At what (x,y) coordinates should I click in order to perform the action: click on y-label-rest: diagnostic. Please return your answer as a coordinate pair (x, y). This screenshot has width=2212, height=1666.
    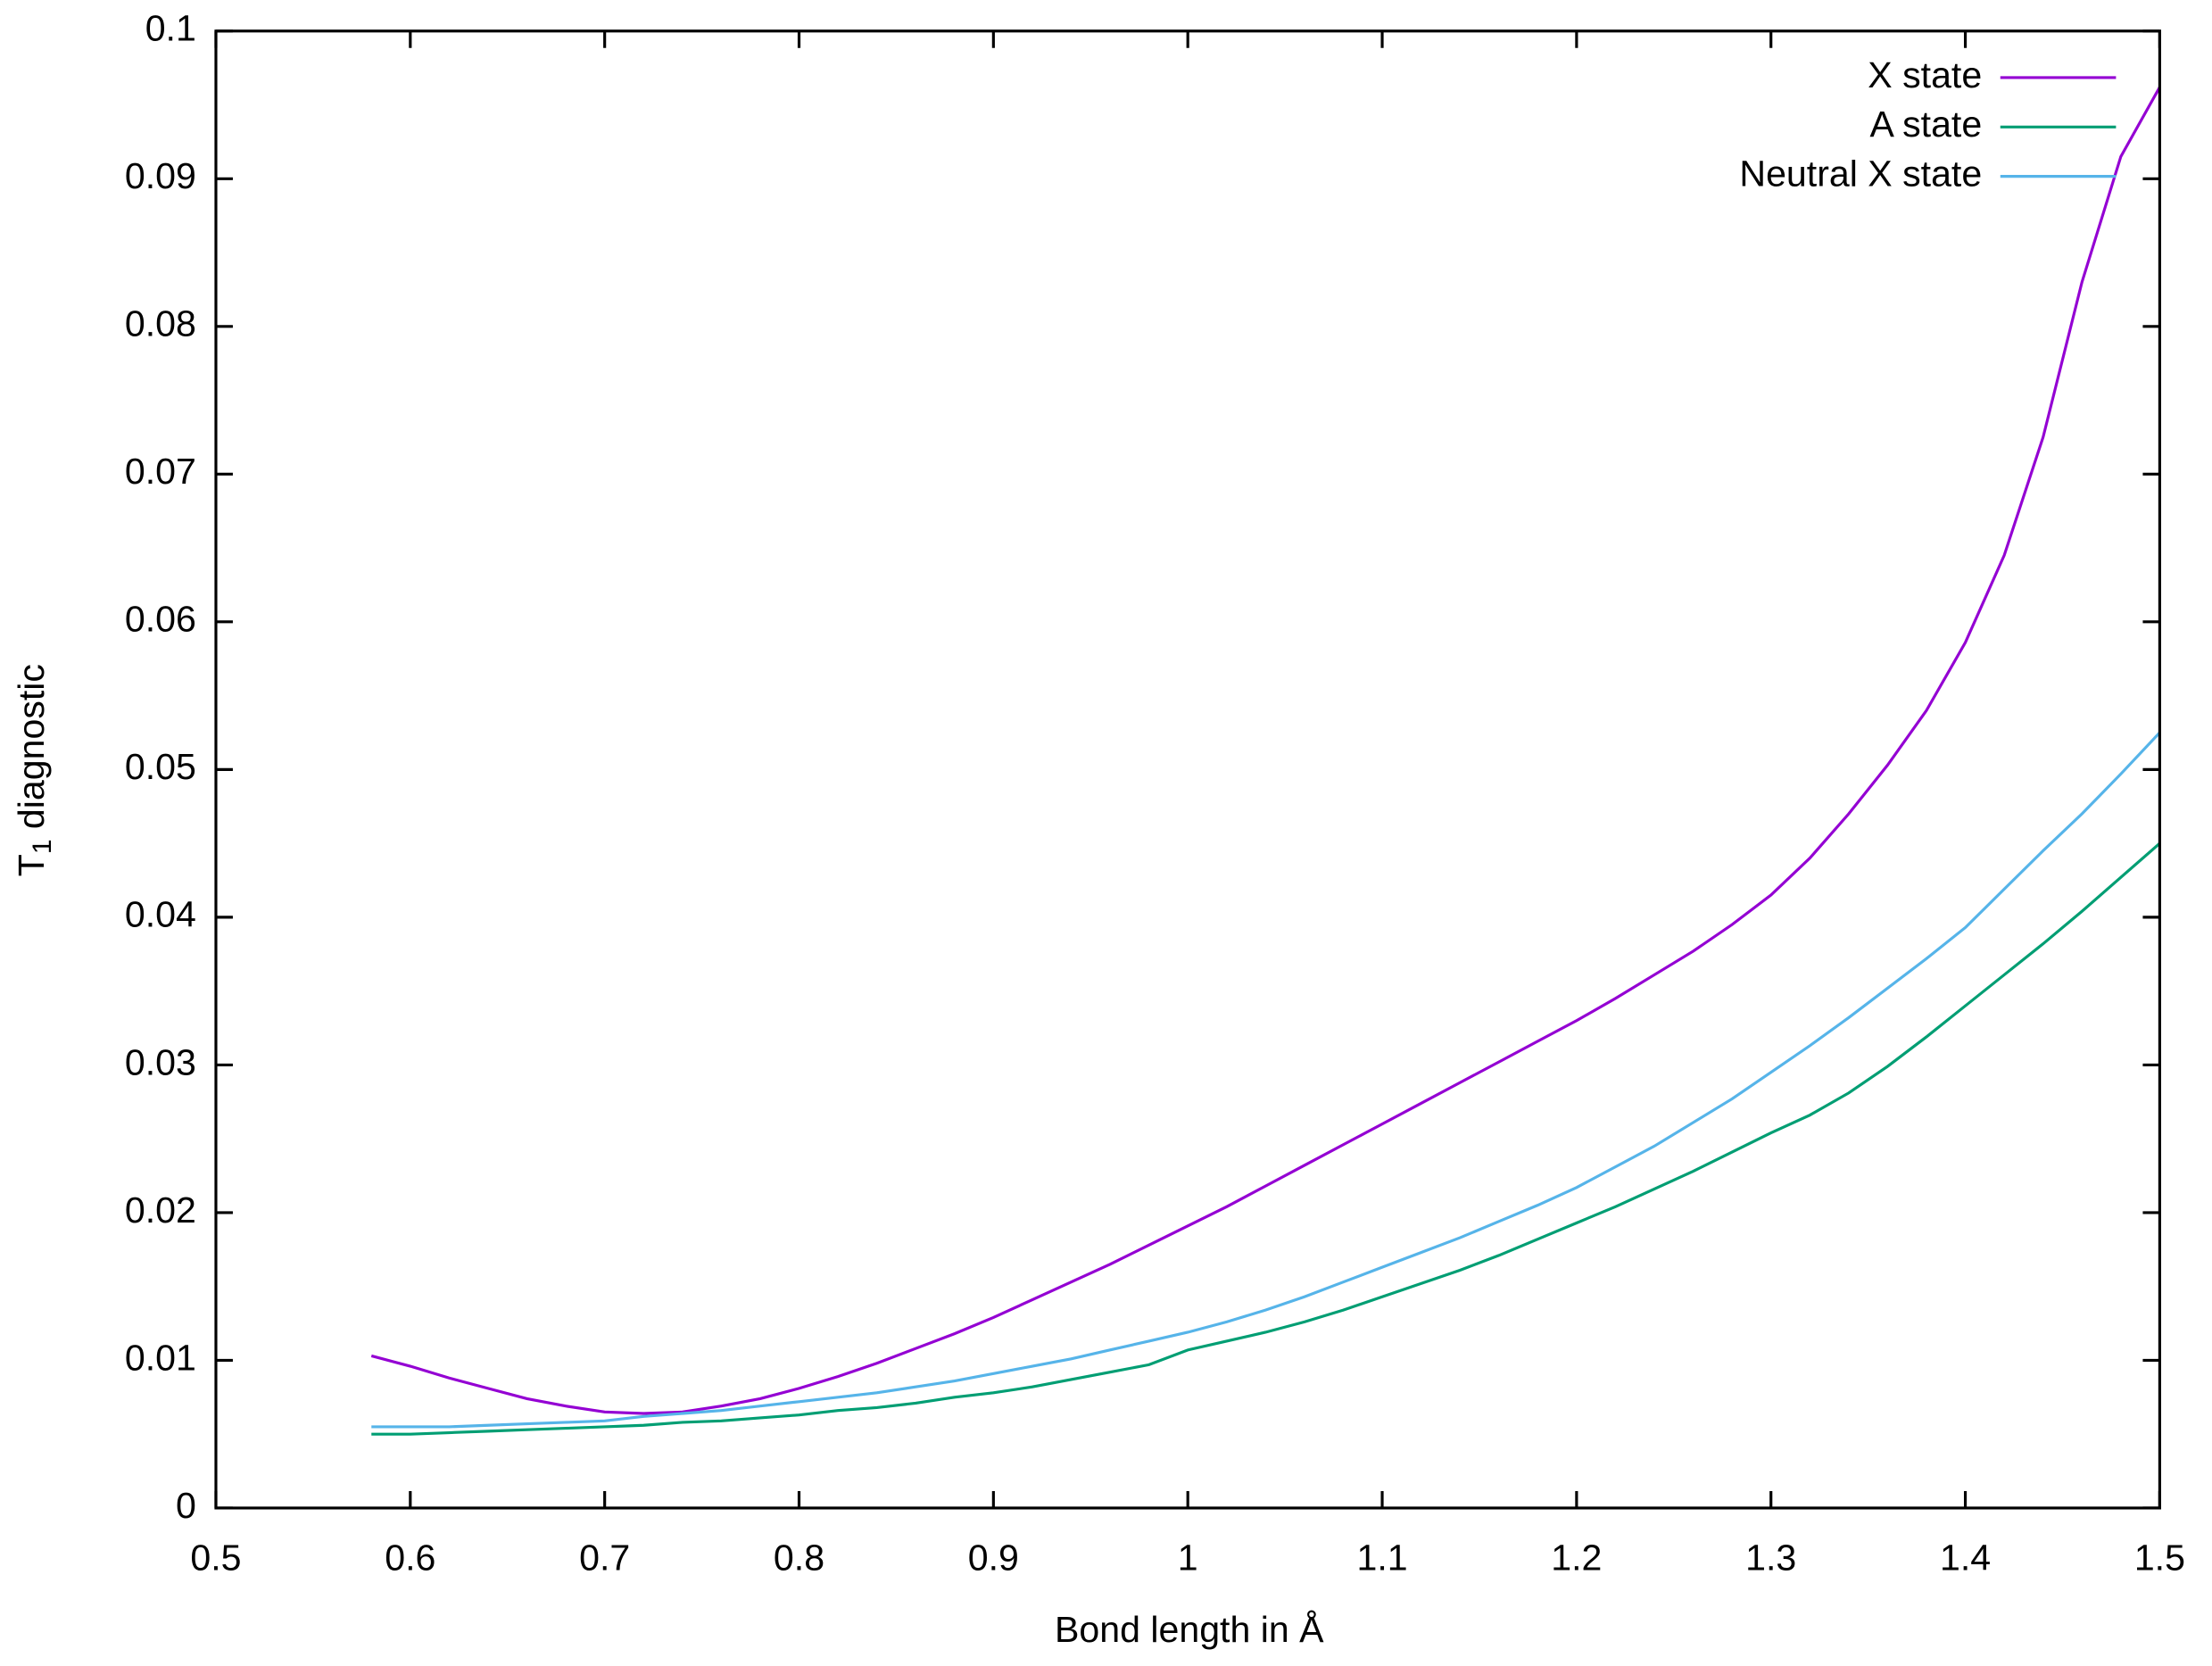
    Looking at the image, I should click on (32, 751).